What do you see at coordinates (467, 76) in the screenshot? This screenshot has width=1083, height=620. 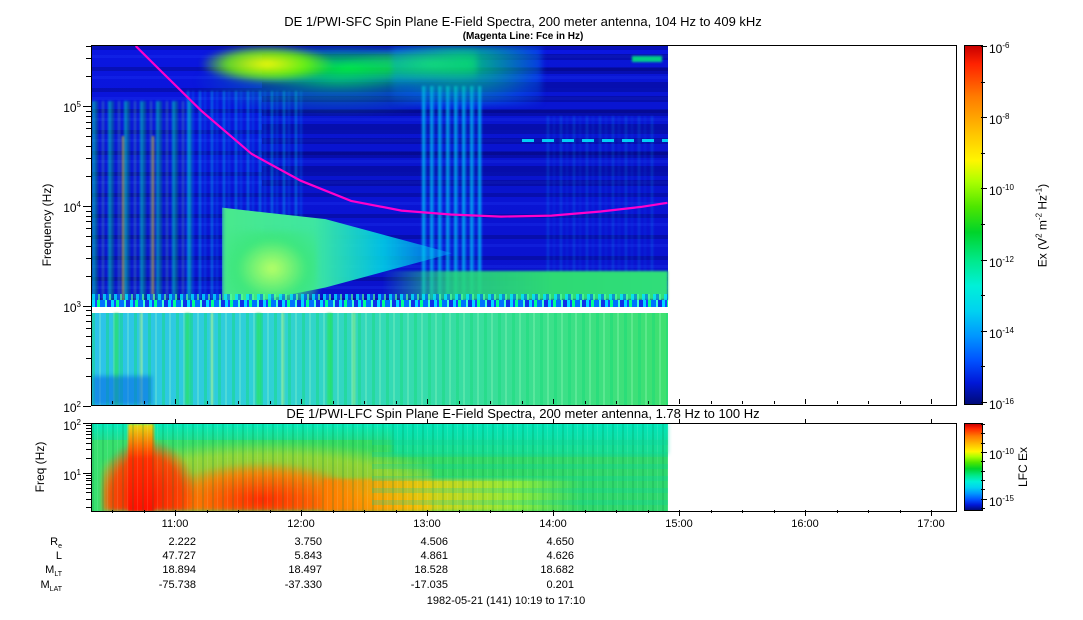 I see `sfc-layer-akr-extension` at bounding box center [467, 76].